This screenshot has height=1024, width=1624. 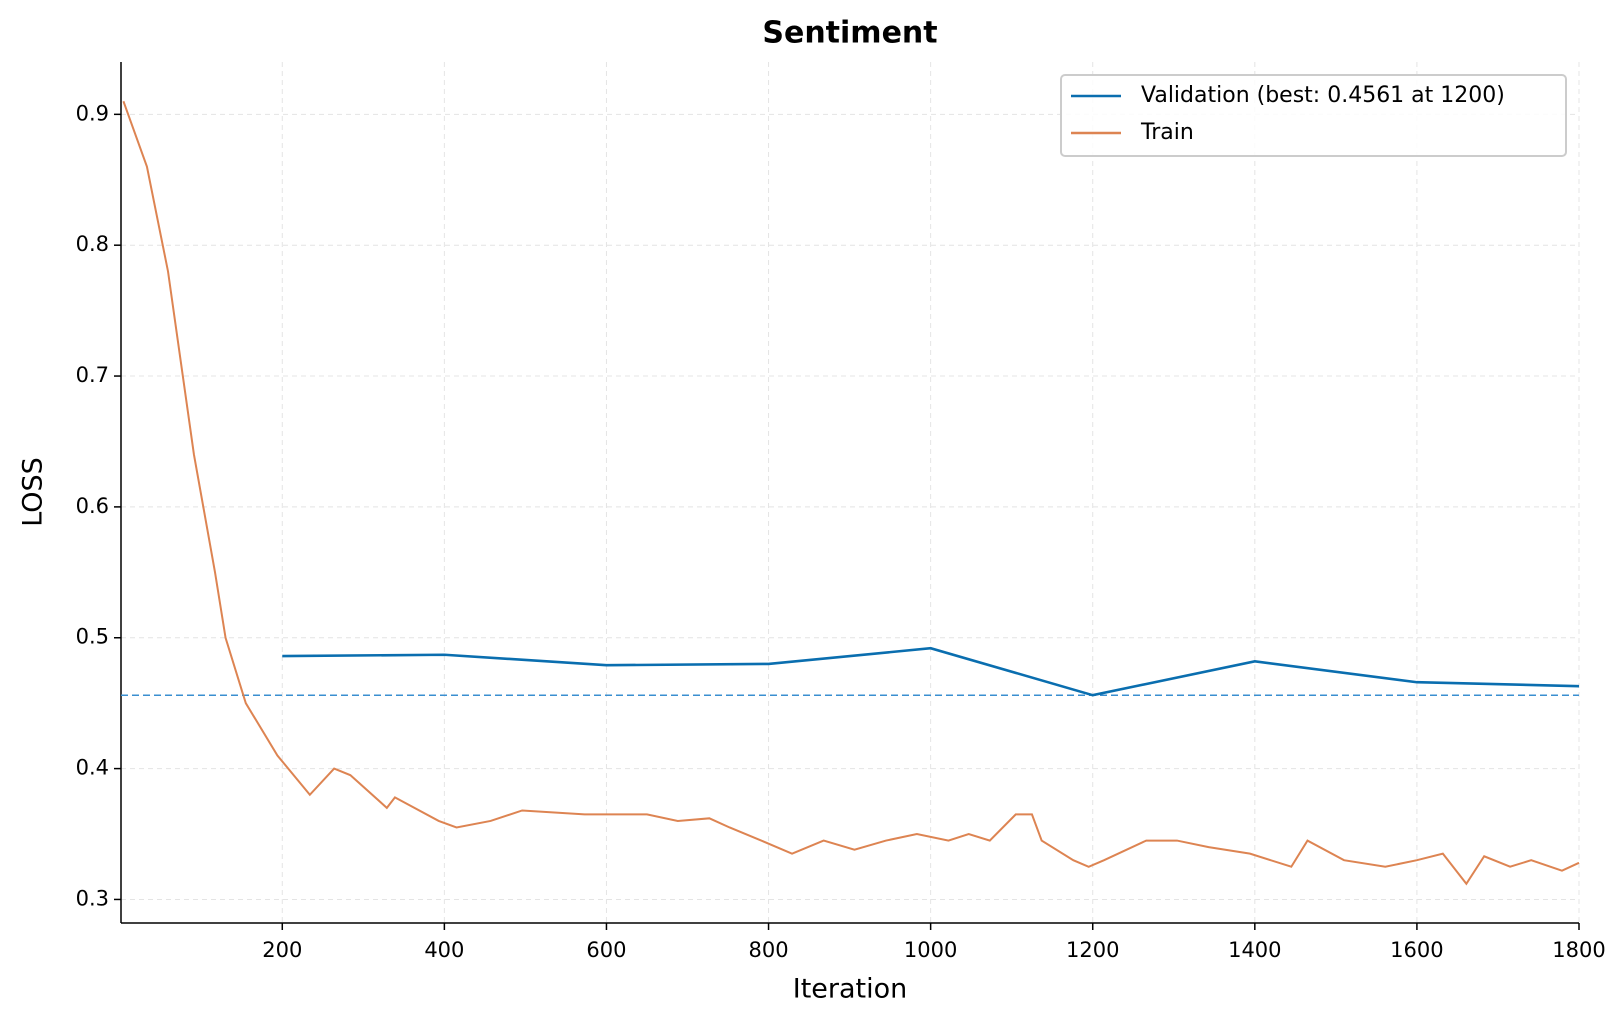 What do you see at coordinates (92, 244) in the screenshot?
I see `y-tick-label: 0.8` at bounding box center [92, 244].